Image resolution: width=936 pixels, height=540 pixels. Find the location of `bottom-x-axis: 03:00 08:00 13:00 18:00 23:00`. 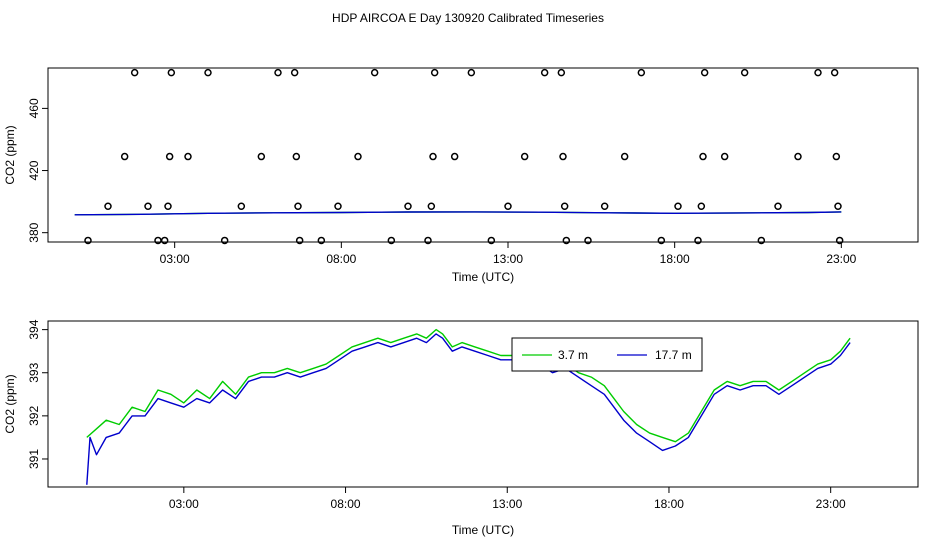

bottom-x-axis: 03:00 08:00 13:00 18:00 23:00 is located at coordinates (507, 499).